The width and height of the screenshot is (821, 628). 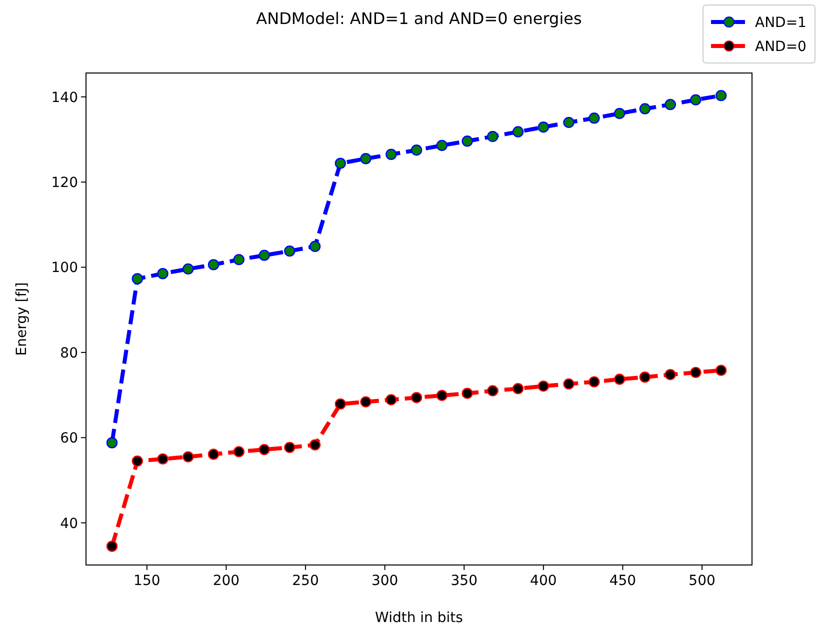 I want to click on y-tick-label: 140, so click(x=64, y=98).